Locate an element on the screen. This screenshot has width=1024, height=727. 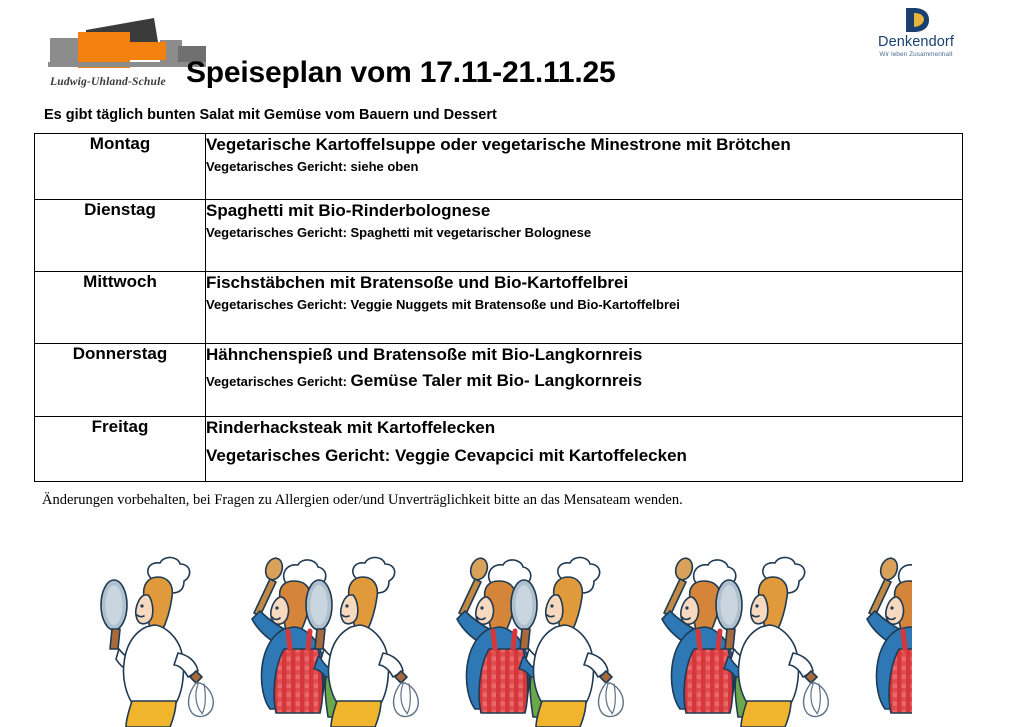
dish-vegetarian-name: Gemüse Taler mit Bio- Langkornreis is located at coordinates (496, 381).